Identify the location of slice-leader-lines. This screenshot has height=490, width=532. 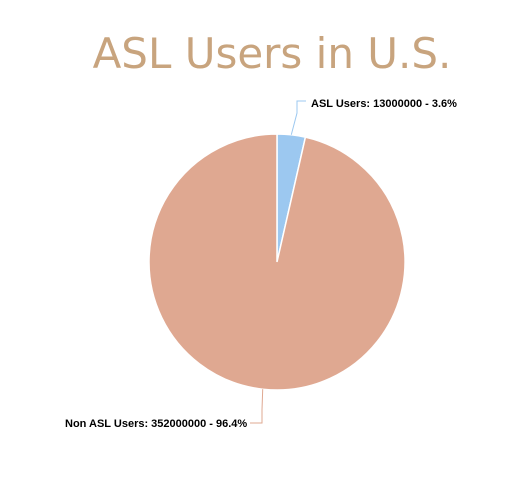
(278, 262).